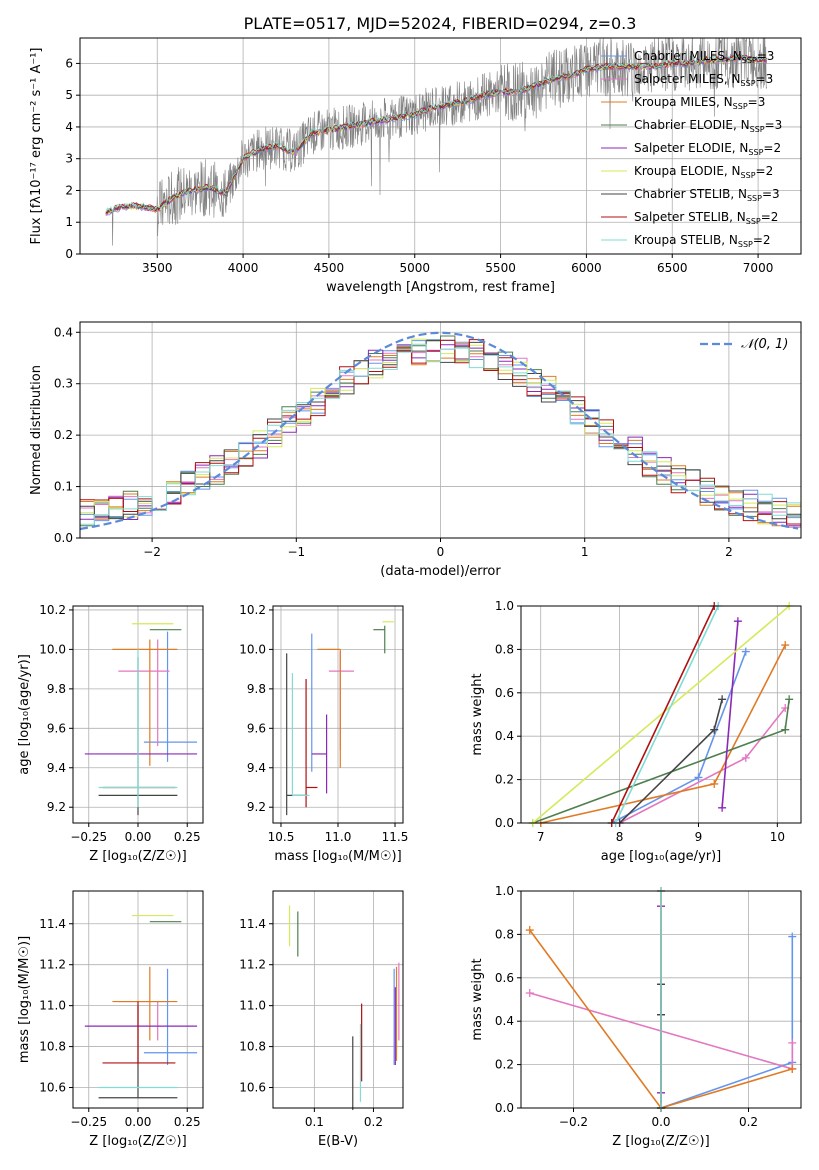  What do you see at coordinates (758, 268) in the screenshot?
I see `x-tick-label: 7000` at bounding box center [758, 268].